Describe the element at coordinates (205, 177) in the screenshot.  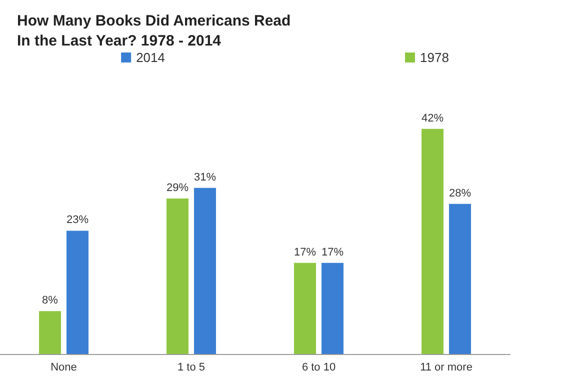
I see `data-label: 31%` at that location.